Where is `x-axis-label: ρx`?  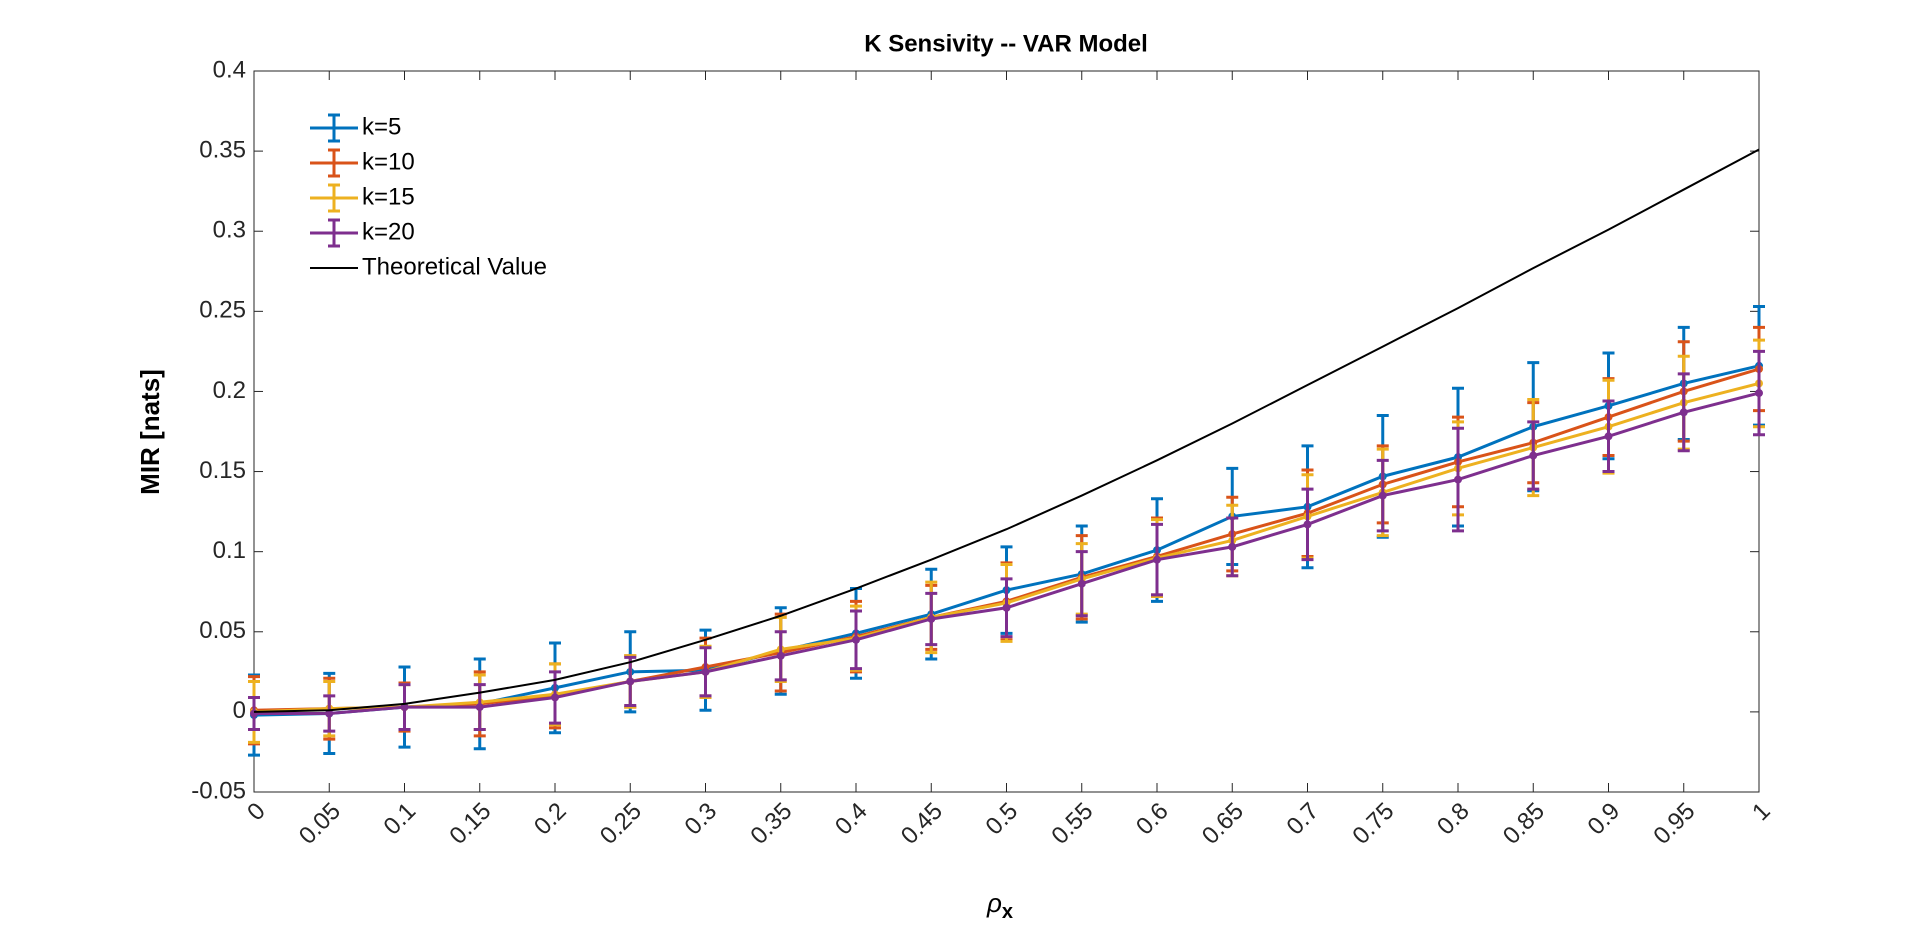
x-axis-label: ρx is located at coordinates (999, 905).